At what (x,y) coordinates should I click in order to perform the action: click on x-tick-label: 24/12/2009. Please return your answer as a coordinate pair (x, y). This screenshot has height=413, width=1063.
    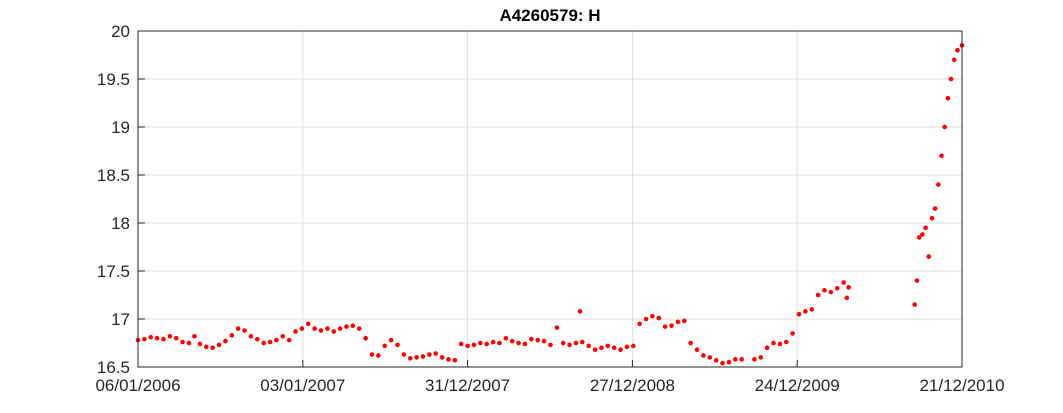
    Looking at the image, I should click on (797, 385).